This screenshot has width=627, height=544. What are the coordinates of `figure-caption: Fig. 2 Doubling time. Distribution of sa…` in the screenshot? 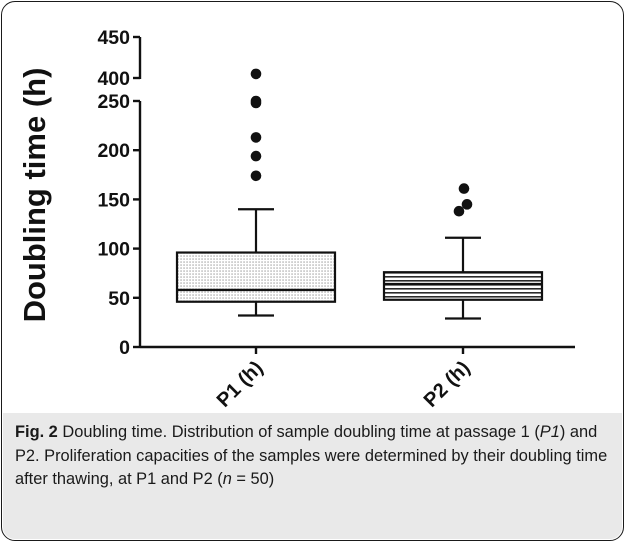 It's located at (314, 456).